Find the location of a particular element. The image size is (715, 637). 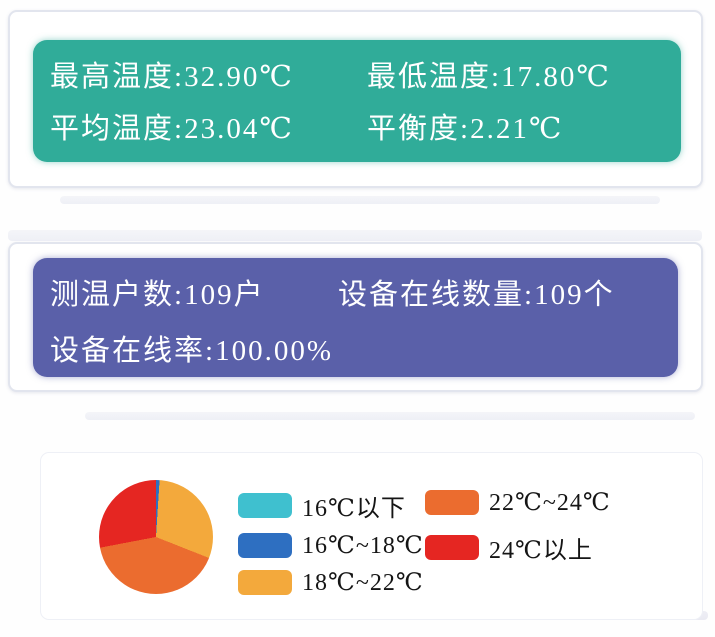

legend-swatch-red is located at coordinates (452, 547).